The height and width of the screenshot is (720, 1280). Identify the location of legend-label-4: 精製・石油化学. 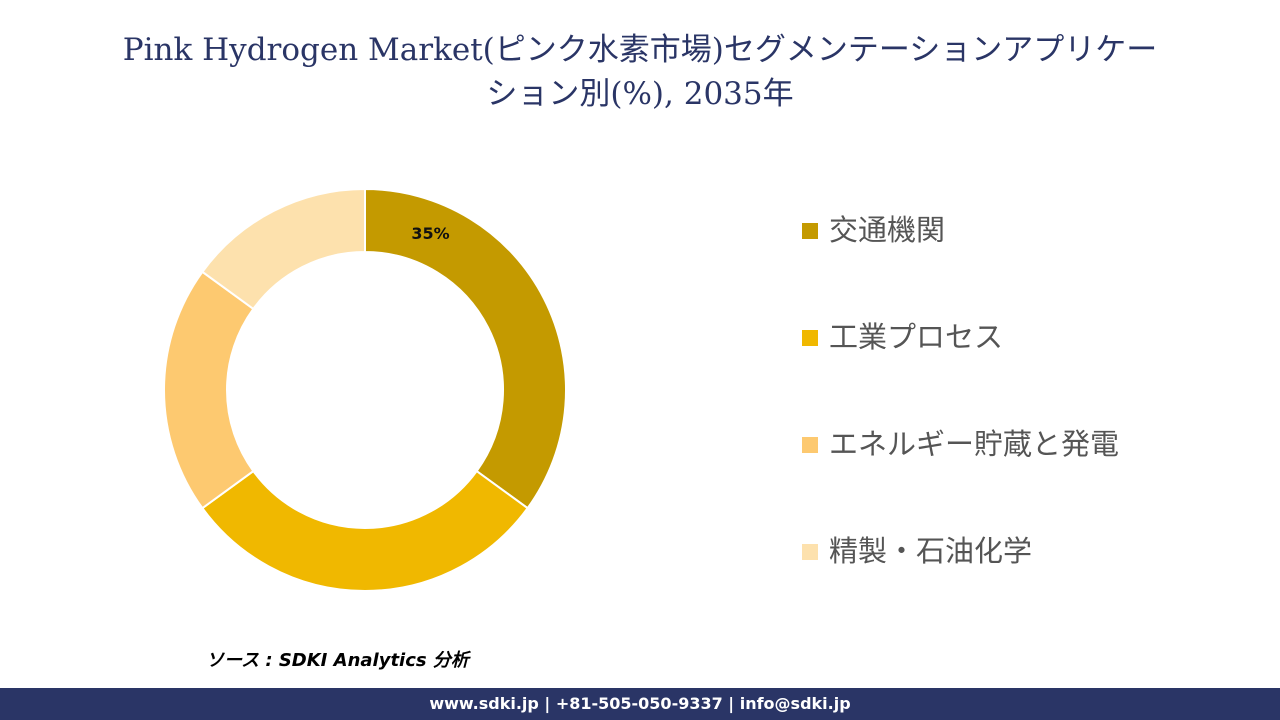
(931, 551).